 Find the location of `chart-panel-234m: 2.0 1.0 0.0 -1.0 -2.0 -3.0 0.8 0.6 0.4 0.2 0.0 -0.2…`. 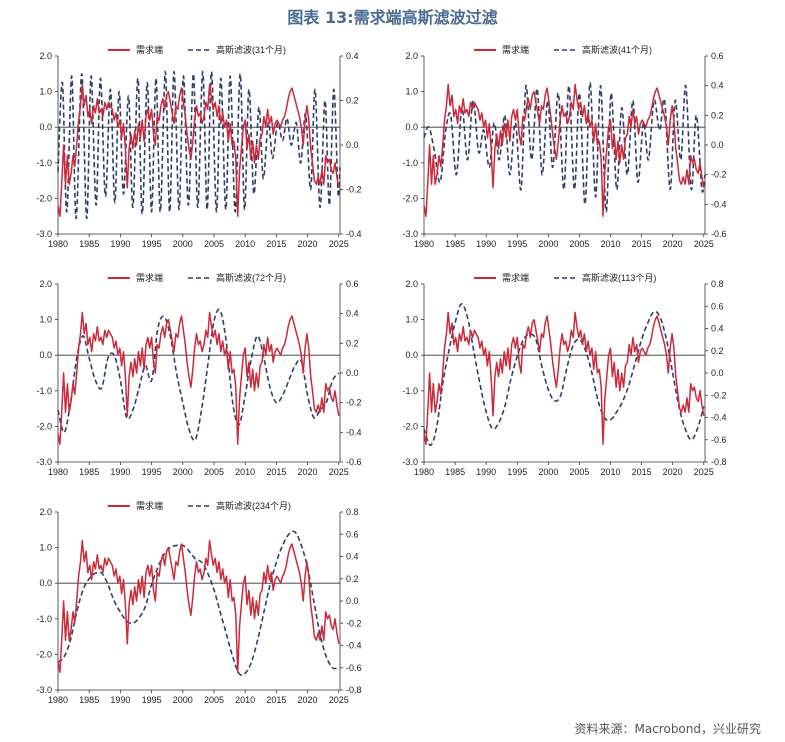

chart-panel-234m: 2.0 1.0 0.0 -1.0 -2.0 -3.0 0.8 0.6 0.4 0.2 0.0 -0.2… is located at coordinates (199, 602).